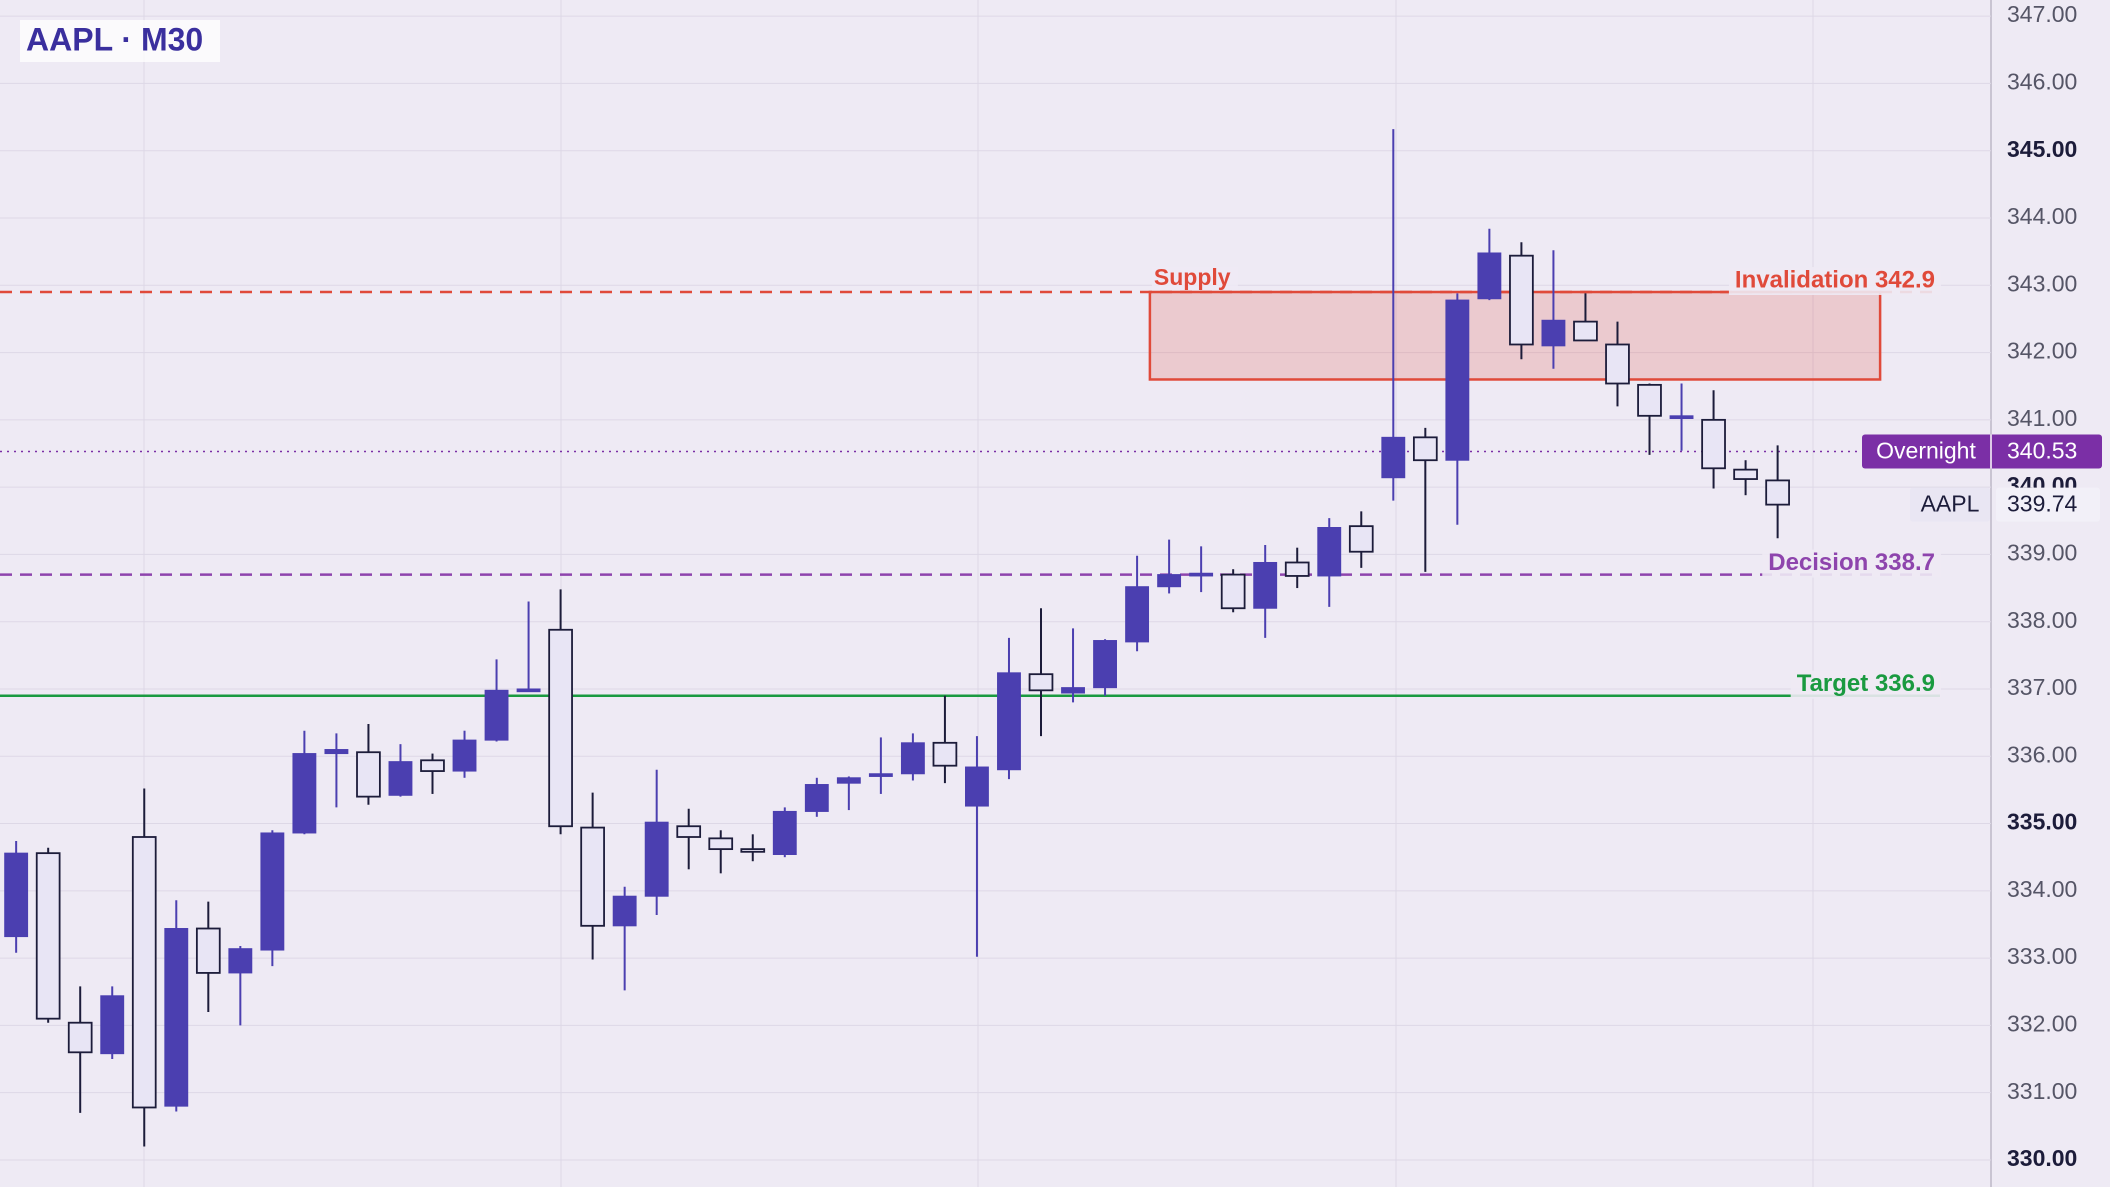  Describe the element at coordinates (2042, 283) in the screenshot. I see `y-tick-label: 343.00` at that location.